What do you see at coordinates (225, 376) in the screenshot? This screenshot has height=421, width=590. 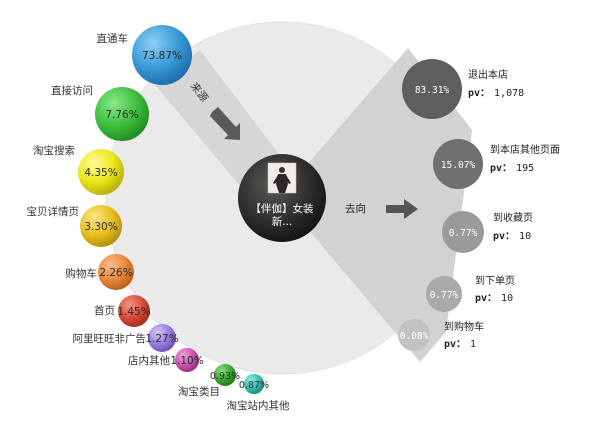 I see `source-pct: 0.93%` at bounding box center [225, 376].